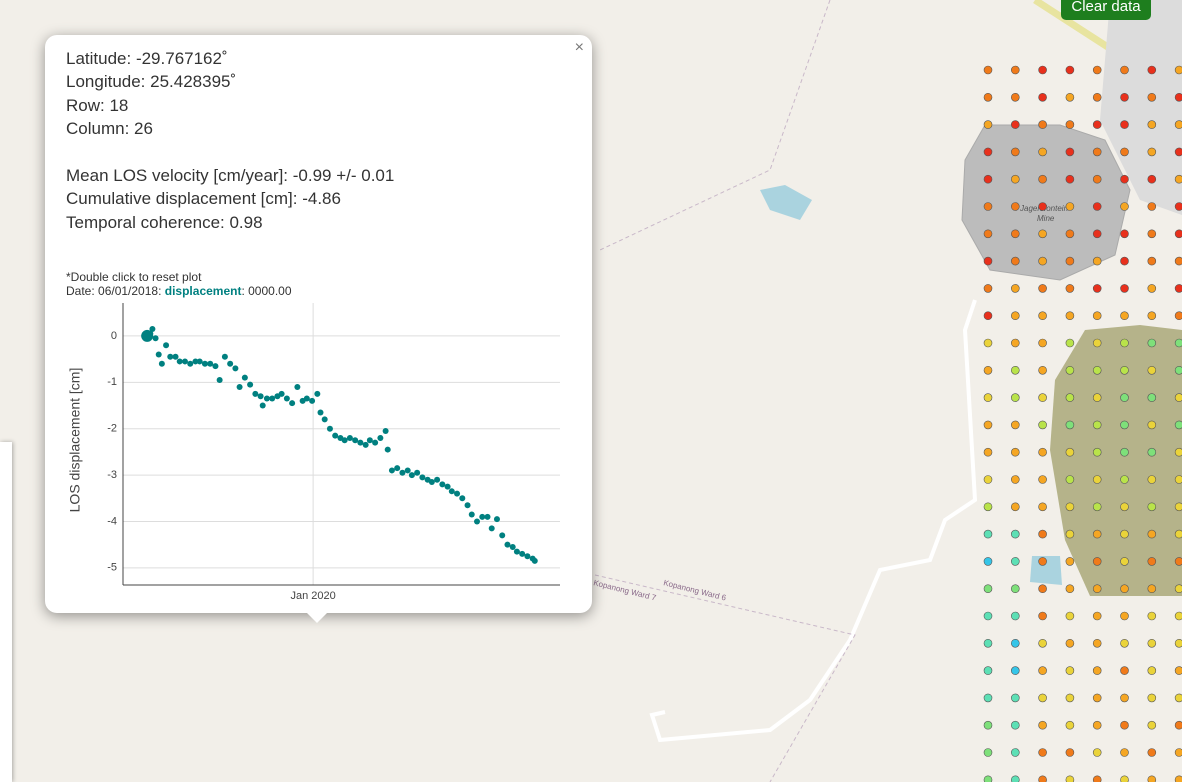 The image size is (1182, 782). Describe the element at coordinates (147, 58) in the screenshot. I see `info-line: Latitude: -29.767162˚` at that location.